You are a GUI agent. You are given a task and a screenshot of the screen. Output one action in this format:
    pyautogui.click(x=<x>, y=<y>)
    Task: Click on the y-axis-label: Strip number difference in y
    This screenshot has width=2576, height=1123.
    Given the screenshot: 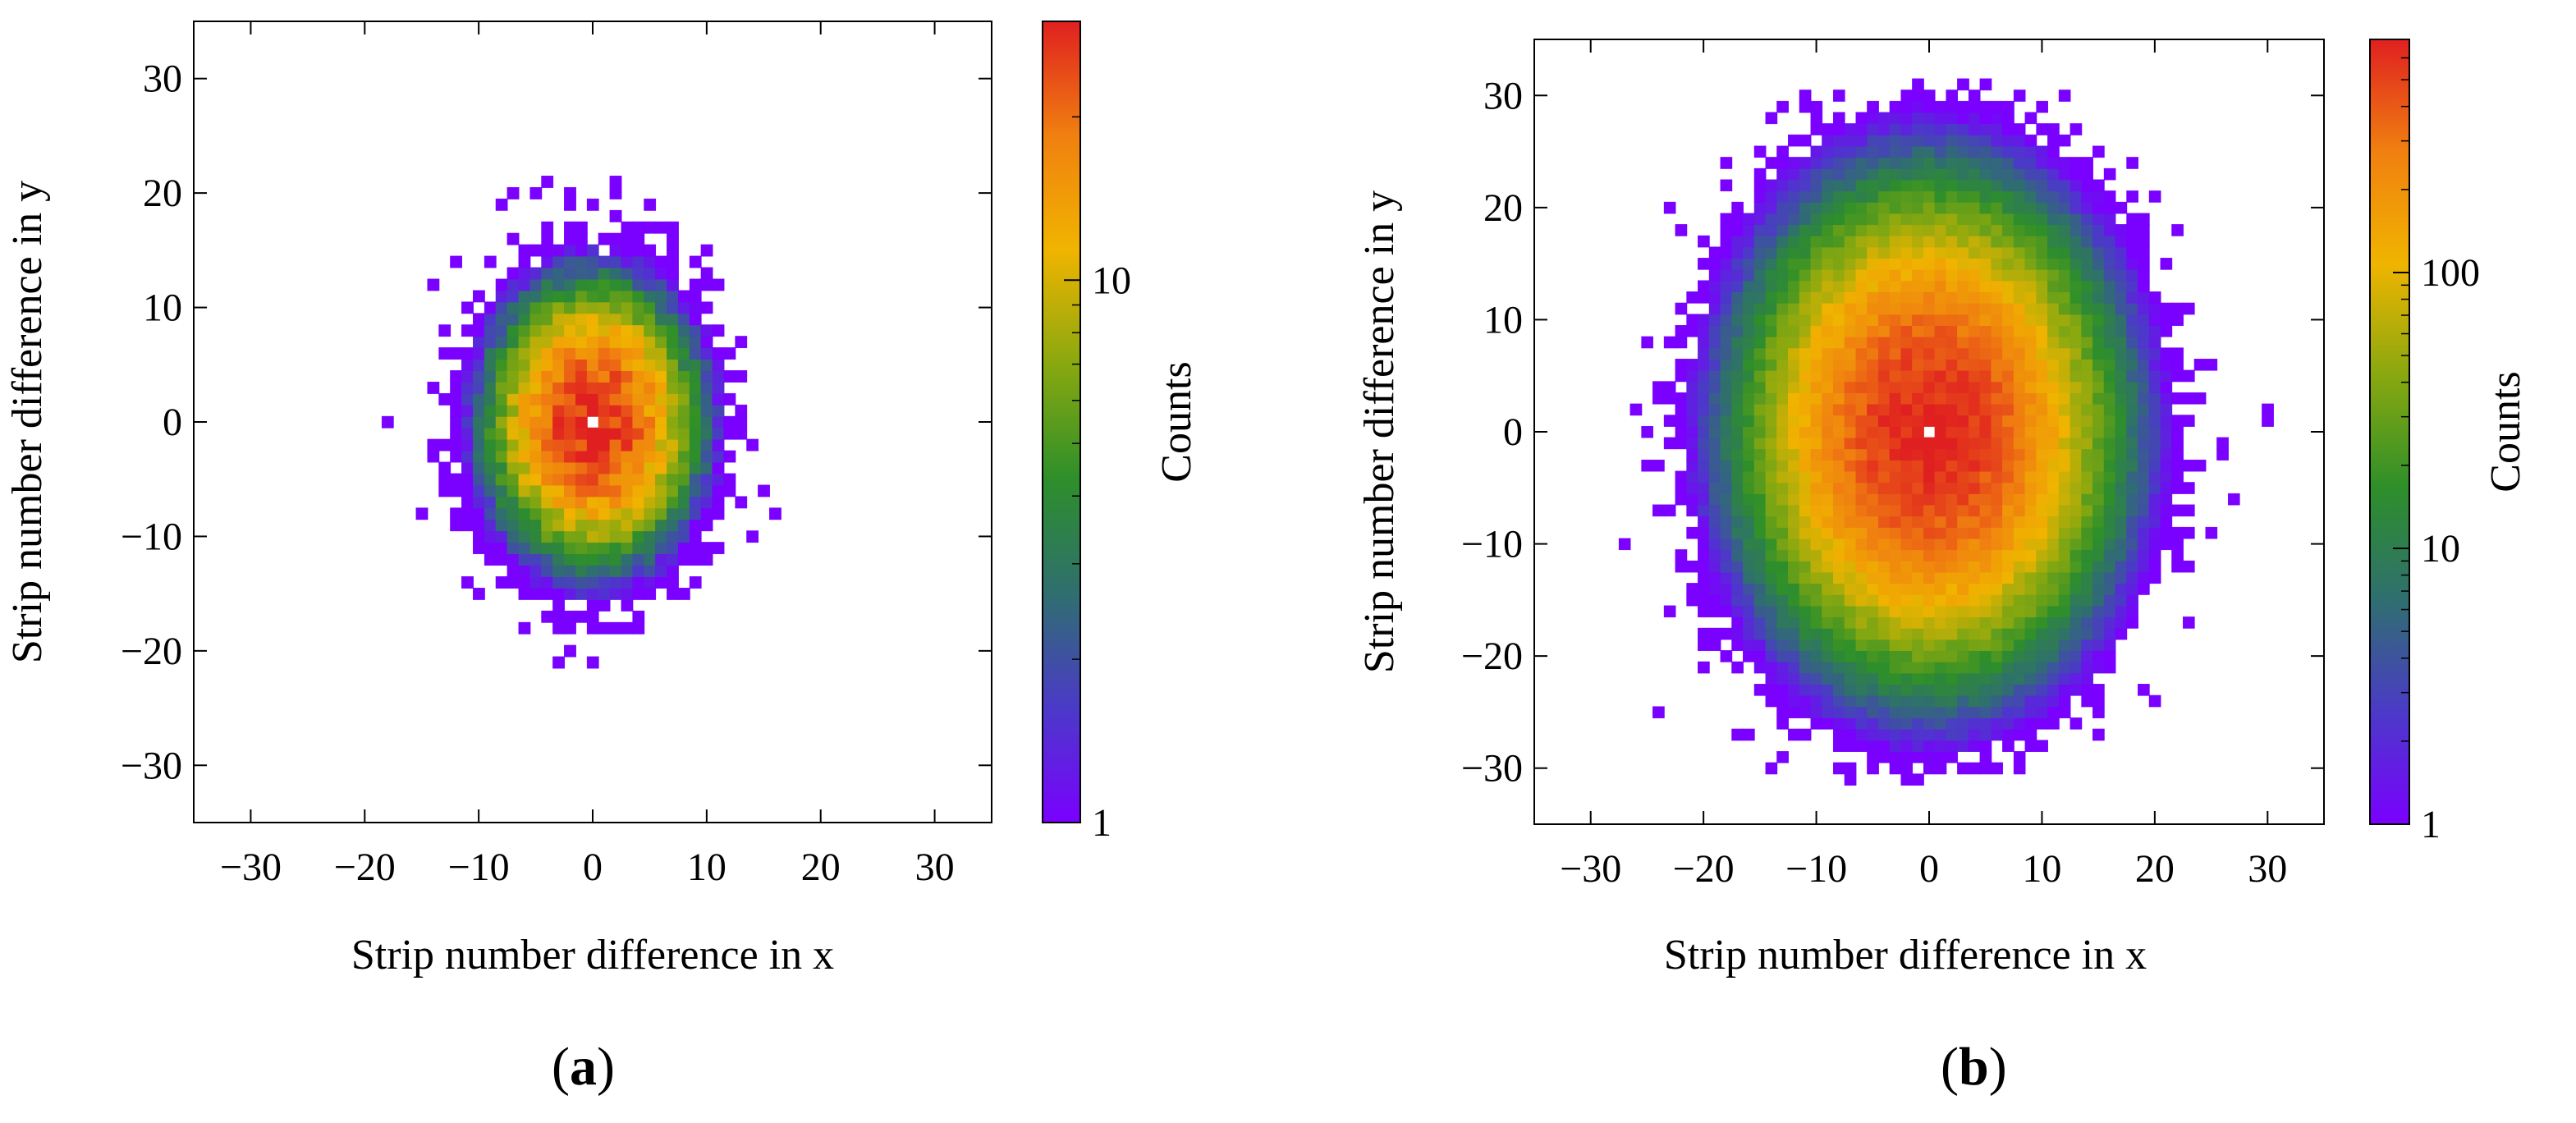 What is the action you would take?
    pyautogui.click(x=28, y=422)
    